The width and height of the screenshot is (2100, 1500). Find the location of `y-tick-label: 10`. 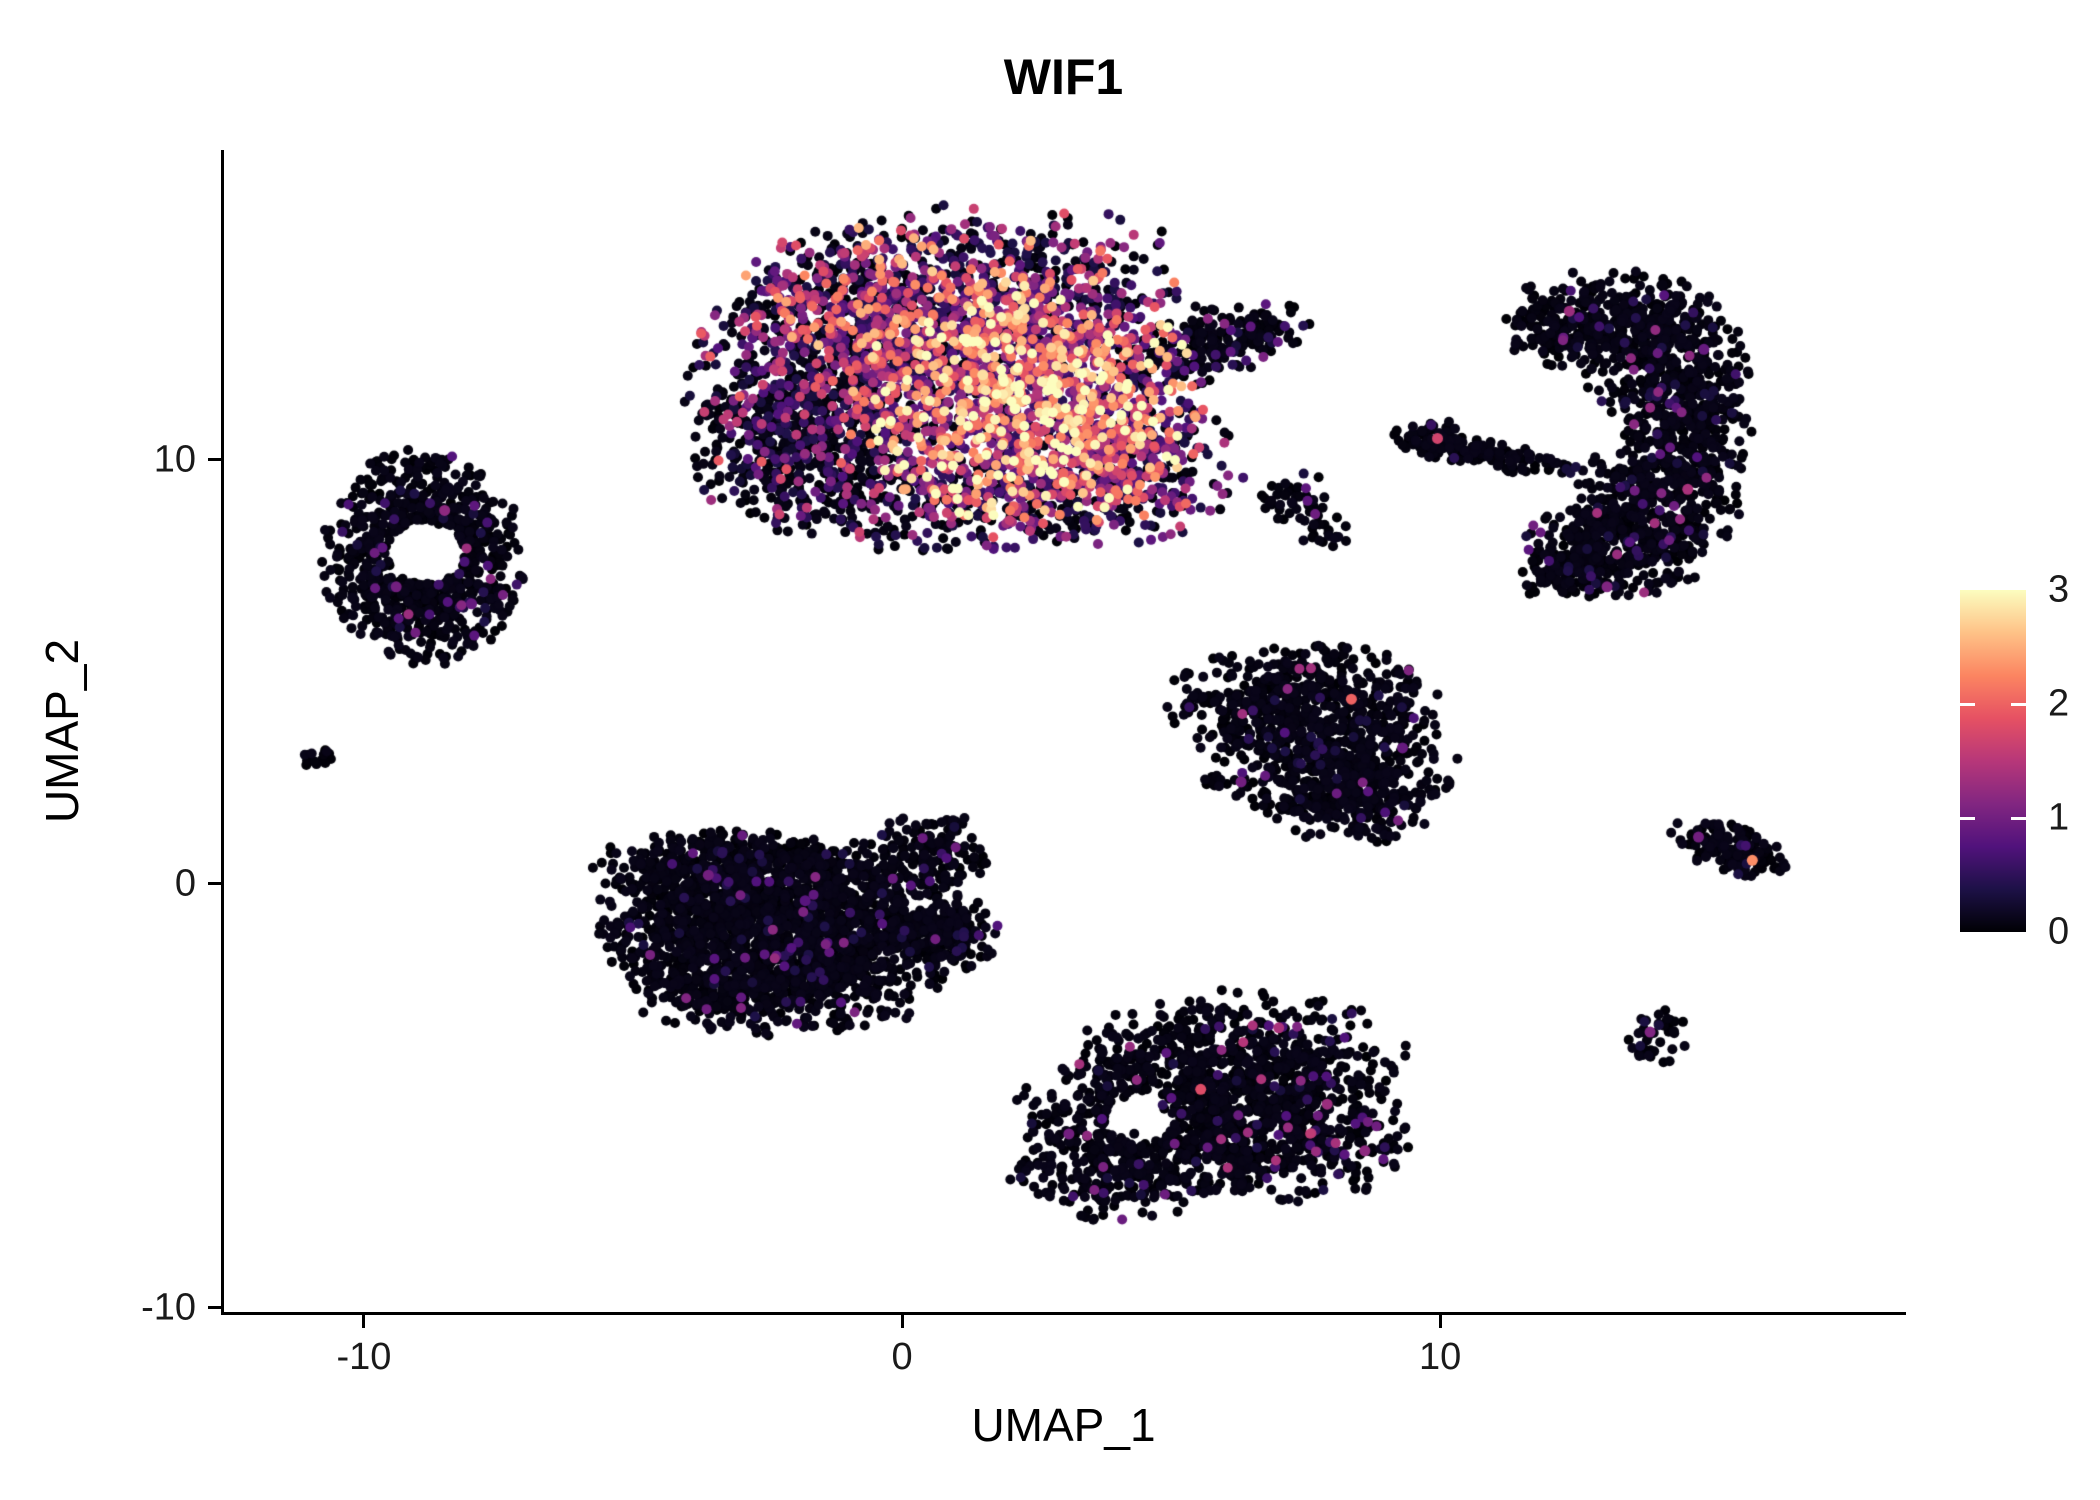

y-tick-label: 10 is located at coordinates (174, 459).